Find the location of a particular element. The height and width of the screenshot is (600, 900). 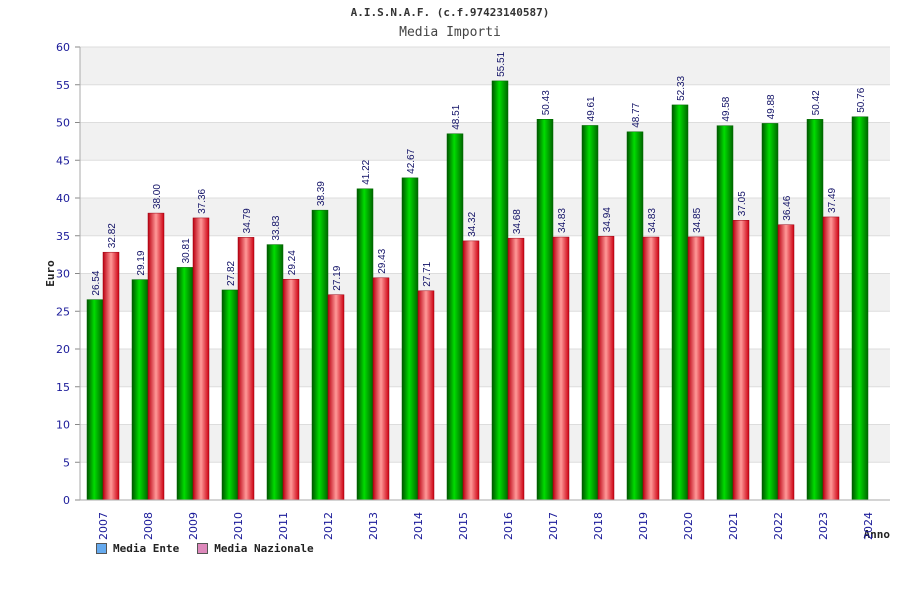

y-tick-label: 20 is located at coordinates (63, 349).